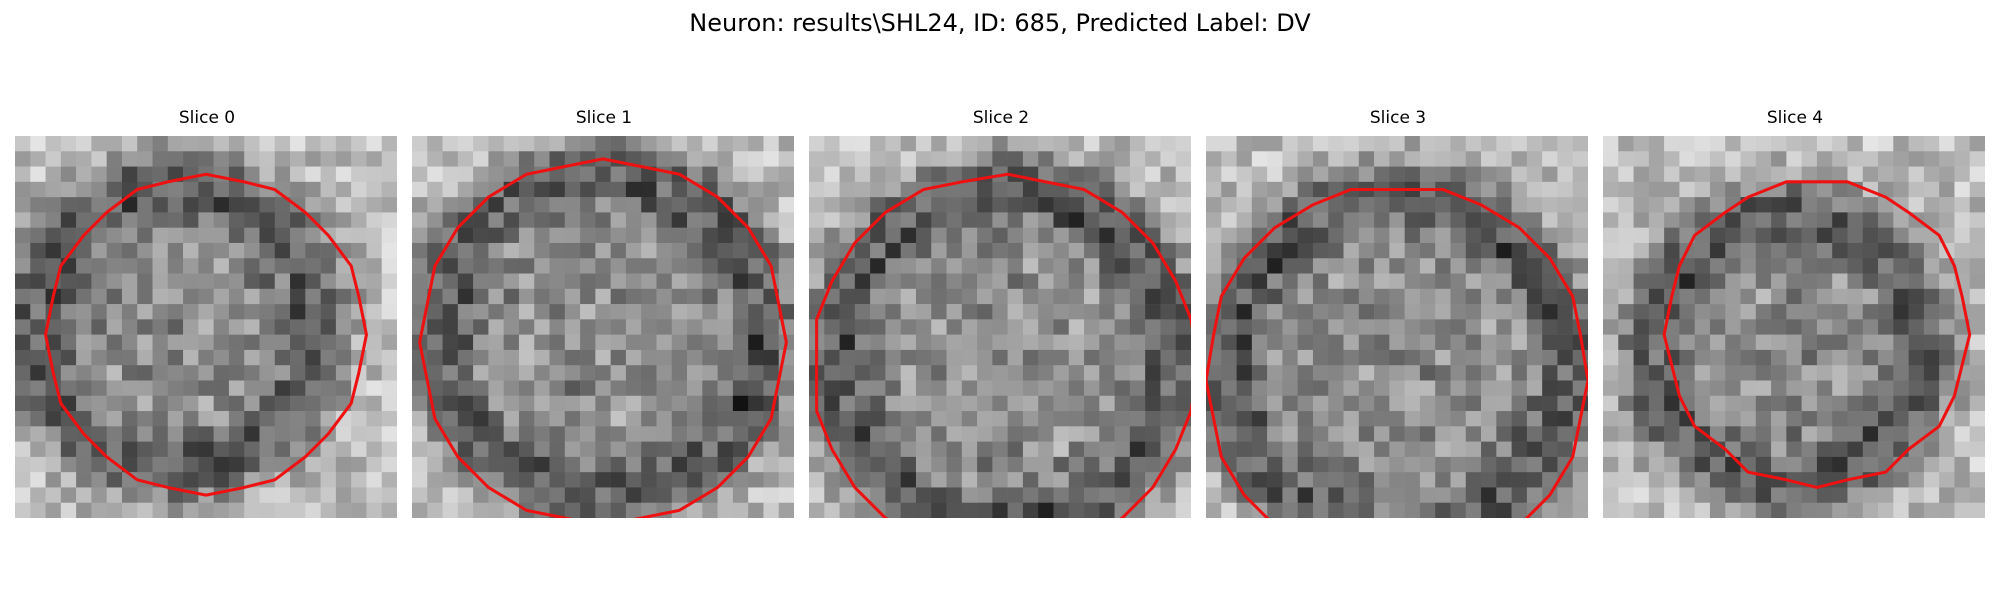 This screenshot has height=600, width=2000. I want to click on slice-image, so click(1794, 327).